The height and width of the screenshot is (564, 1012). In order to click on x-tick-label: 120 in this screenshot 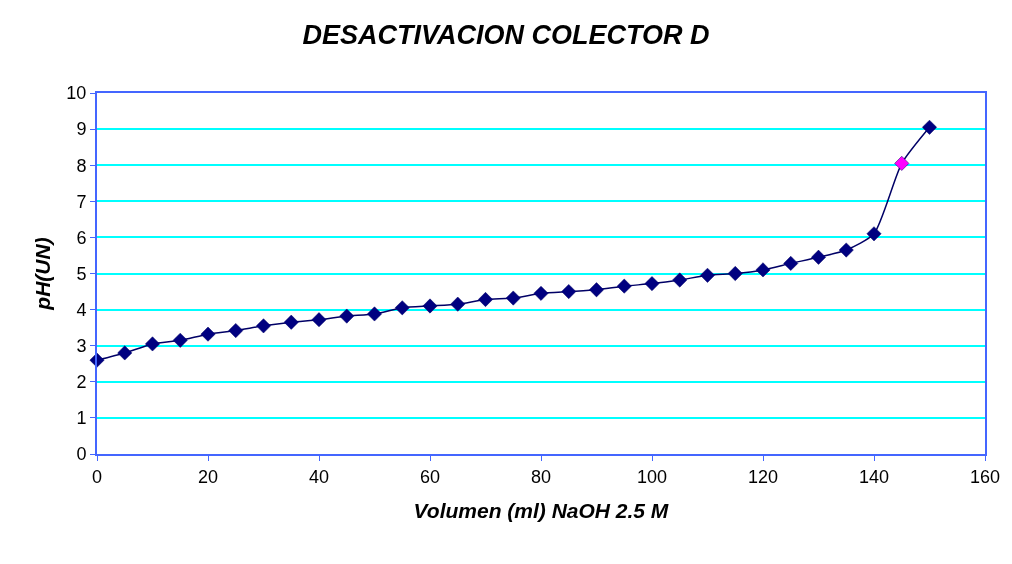, I will do `click(763, 476)`.